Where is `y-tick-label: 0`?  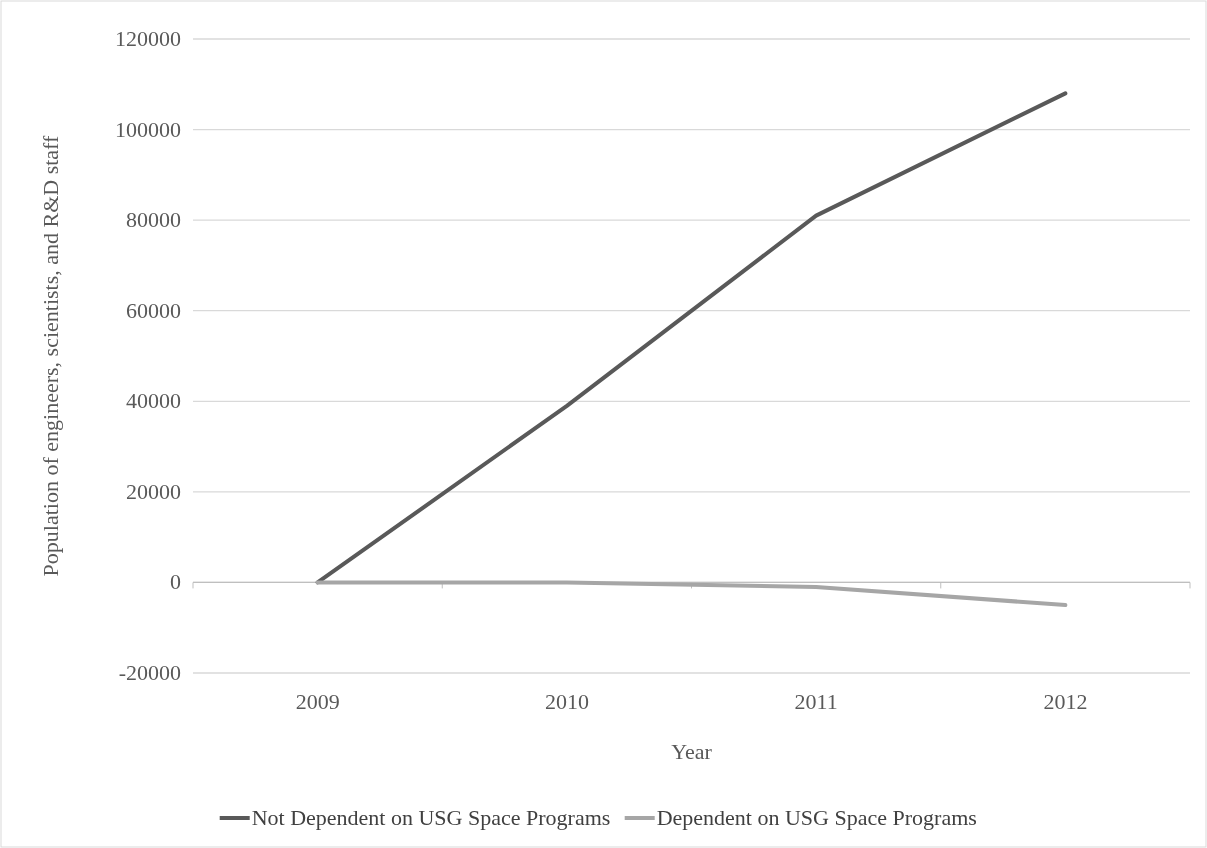
y-tick-label: 0 is located at coordinates (175, 582).